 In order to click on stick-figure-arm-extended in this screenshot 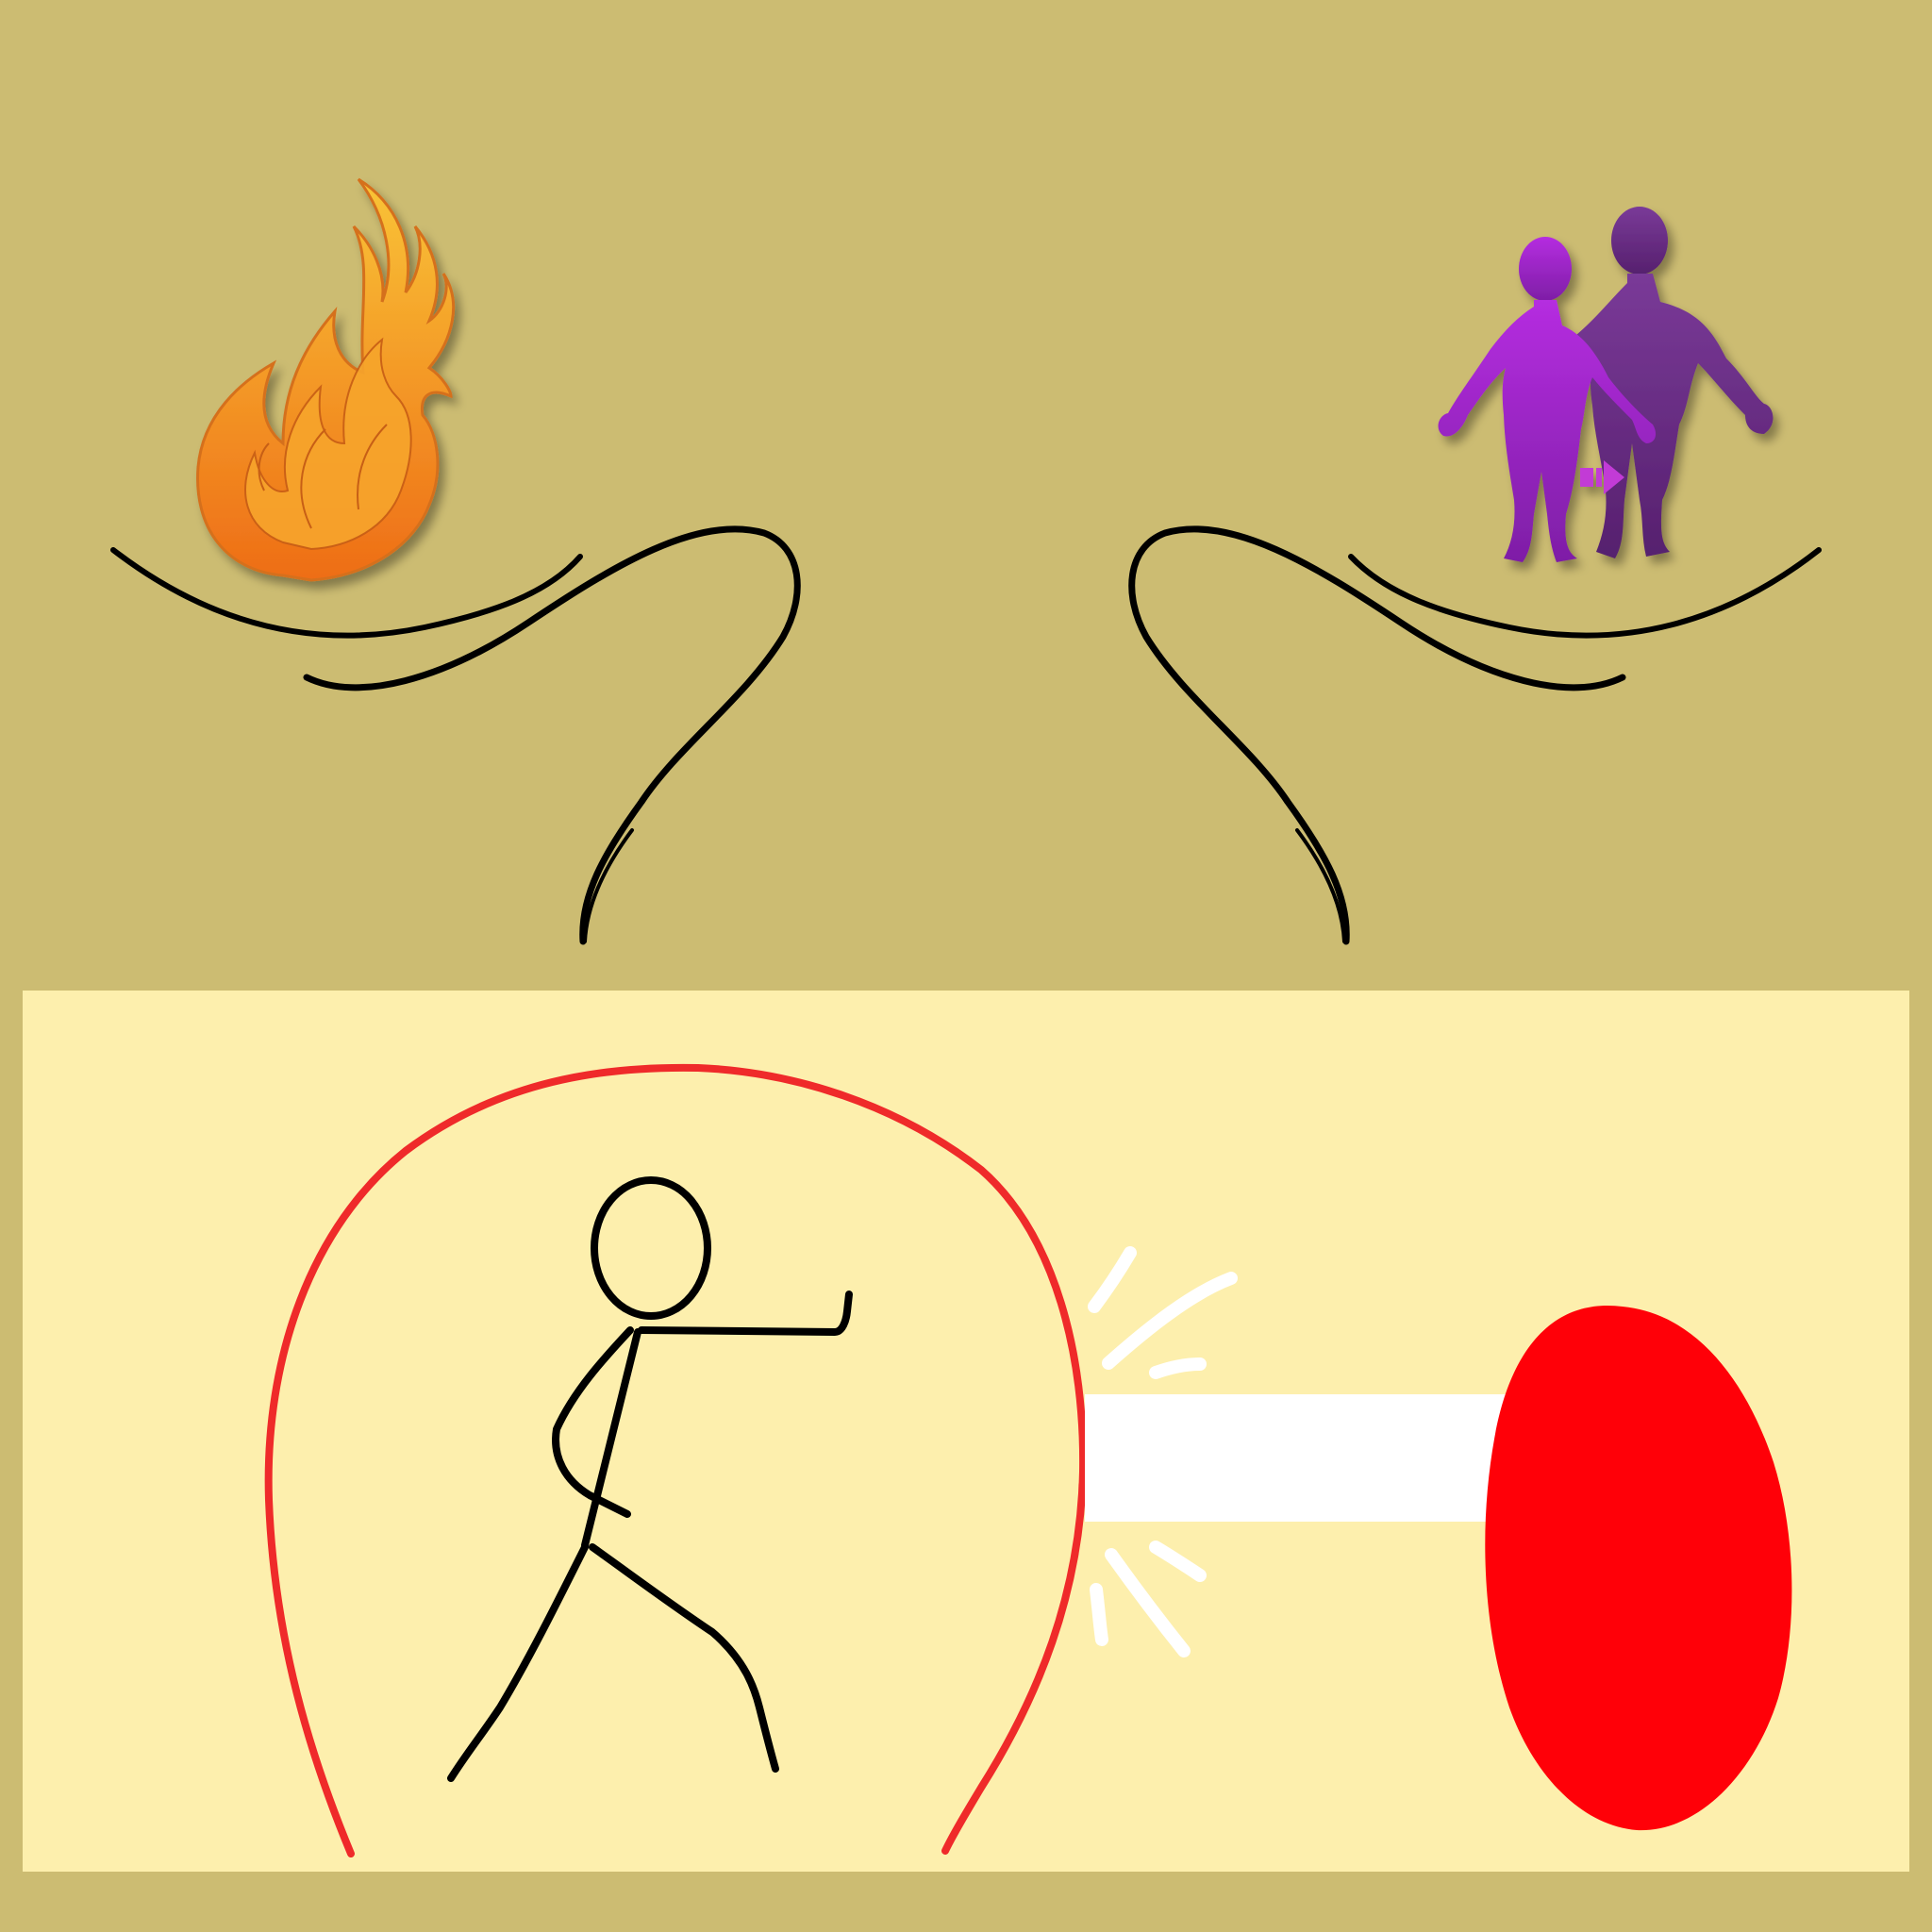, I will do `click(746, 1314)`.